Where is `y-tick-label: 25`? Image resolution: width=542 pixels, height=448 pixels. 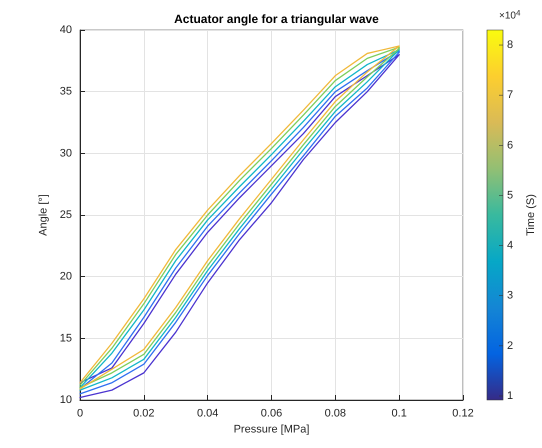
y-tick-label: 25 is located at coordinates (66, 215).